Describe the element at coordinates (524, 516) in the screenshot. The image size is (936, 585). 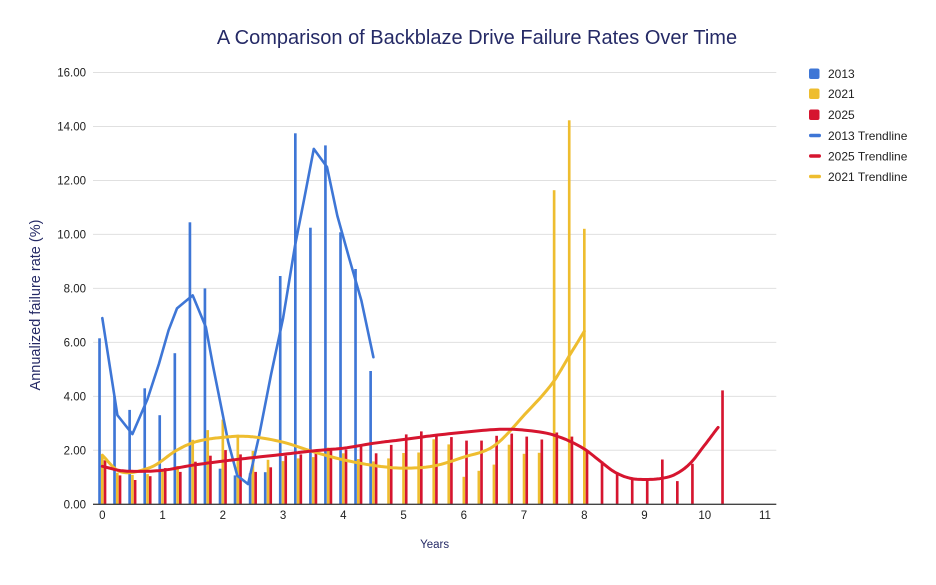
I see `svg-text: 7` at that location.